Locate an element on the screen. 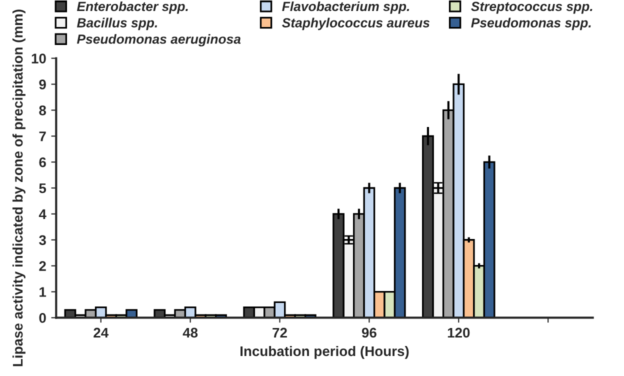  legend-label: Pseudomonas aeruginosa is located at coordinates (158, 40).